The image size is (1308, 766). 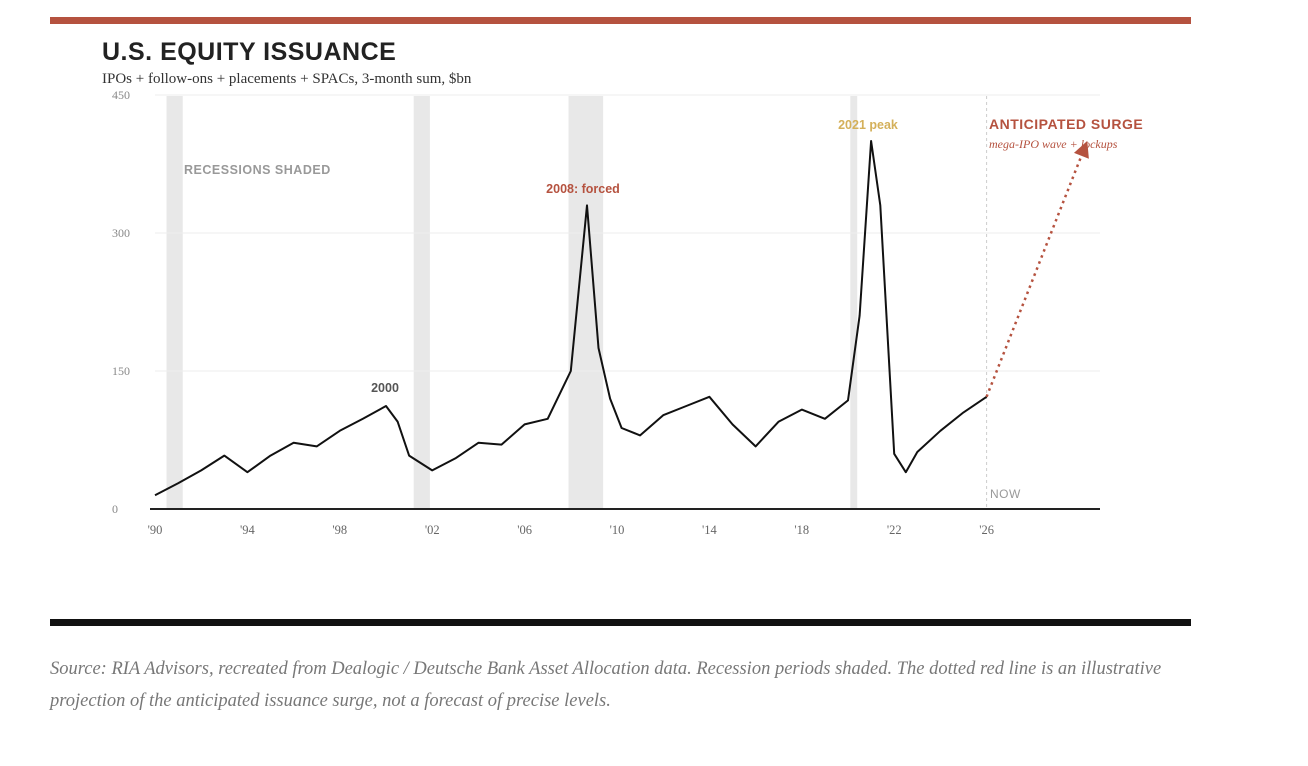 I want to click on y-tick-label-300: 300, so click(x=121, y=233).